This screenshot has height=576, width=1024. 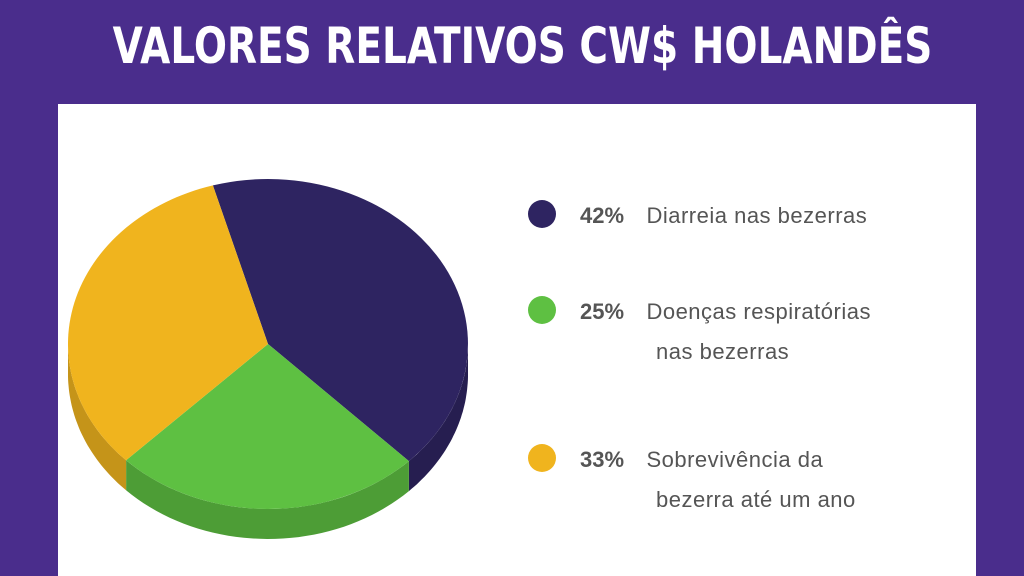 I want to click on legend-pct: 33%, so click(x=602, y=459).